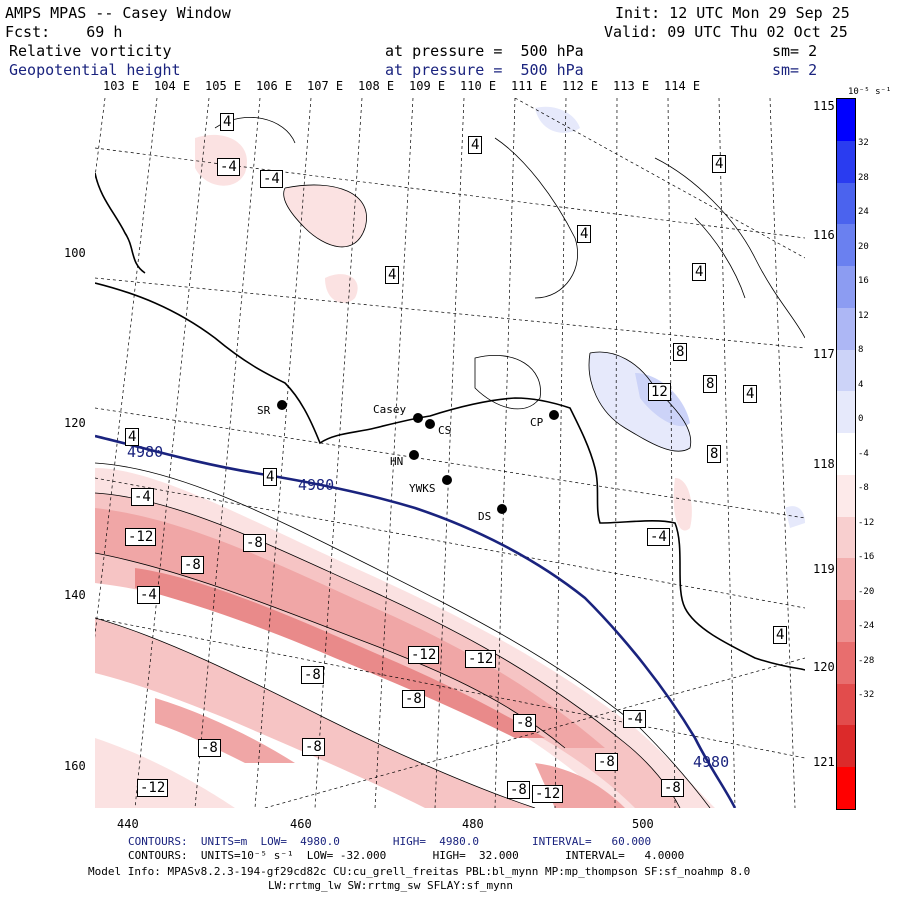  Describe the element at coordinates (863, 315) in the screenshot. I see `colorbar-tick: 12` at that location.